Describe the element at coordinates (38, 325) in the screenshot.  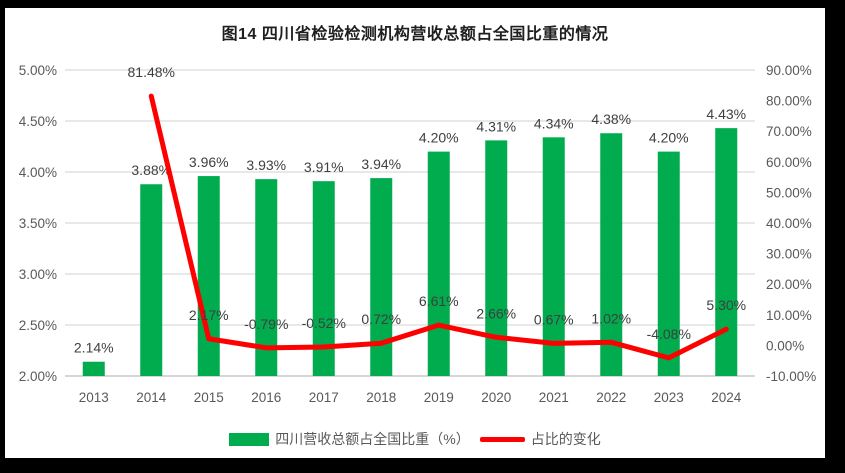
I see `left-axis-tick-label: 2.50%` at that location.